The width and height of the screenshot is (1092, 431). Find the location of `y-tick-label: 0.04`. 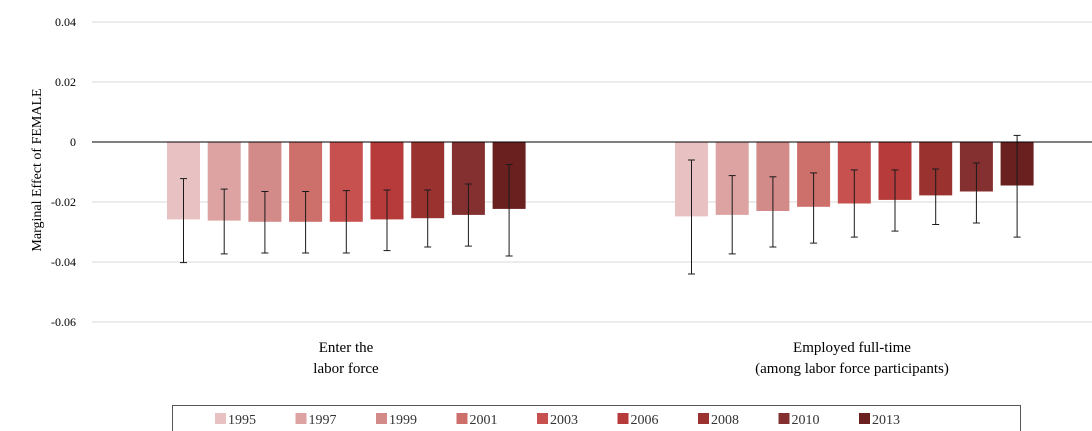

y-tick-label: 0.04 is located at coordinates (65, 22).